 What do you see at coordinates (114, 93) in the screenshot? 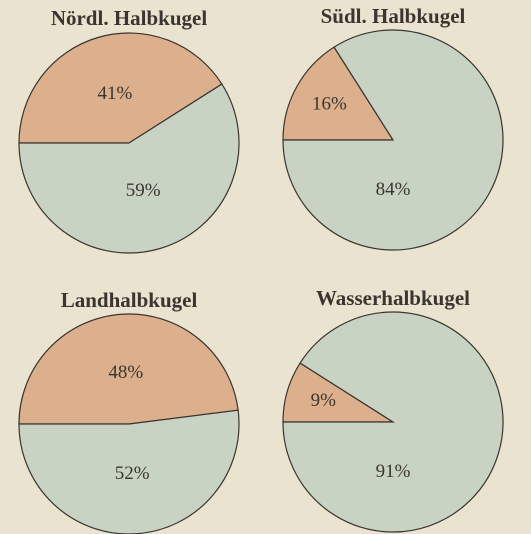
I see `slice-label: 41%` at bounding box center [114, 93].